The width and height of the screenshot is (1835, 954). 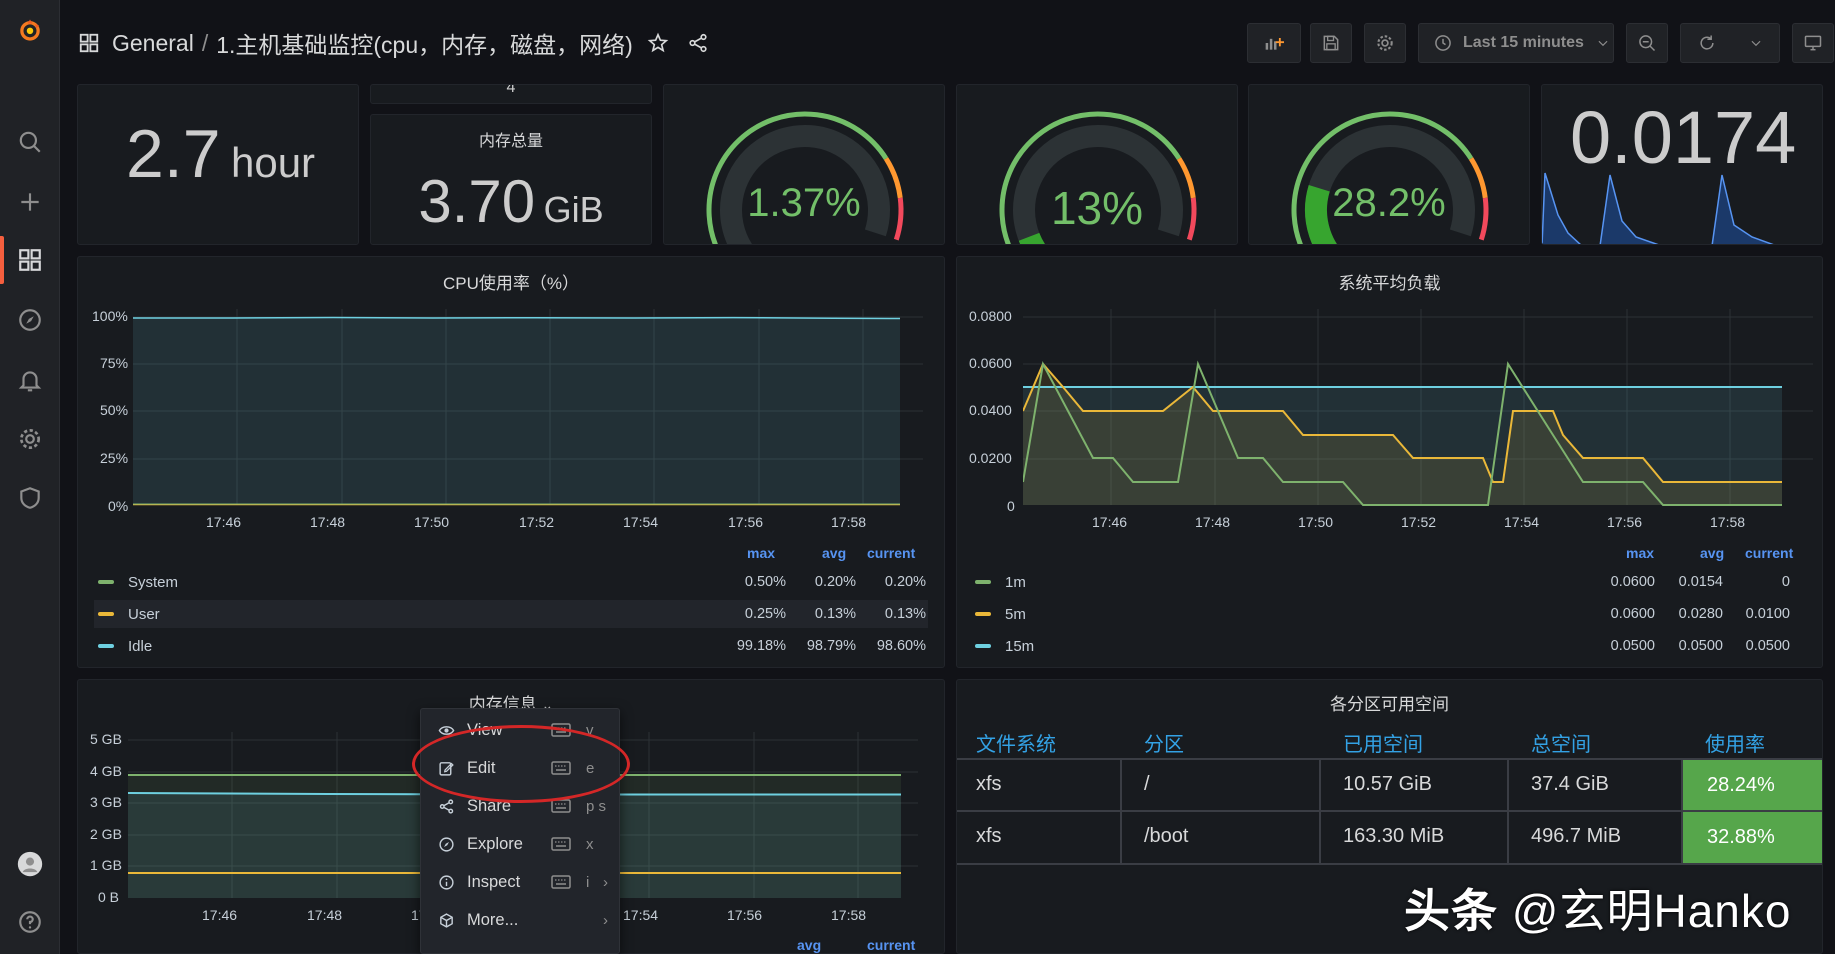 I want to click on refresh-icon, so click(x=1707, y=43).